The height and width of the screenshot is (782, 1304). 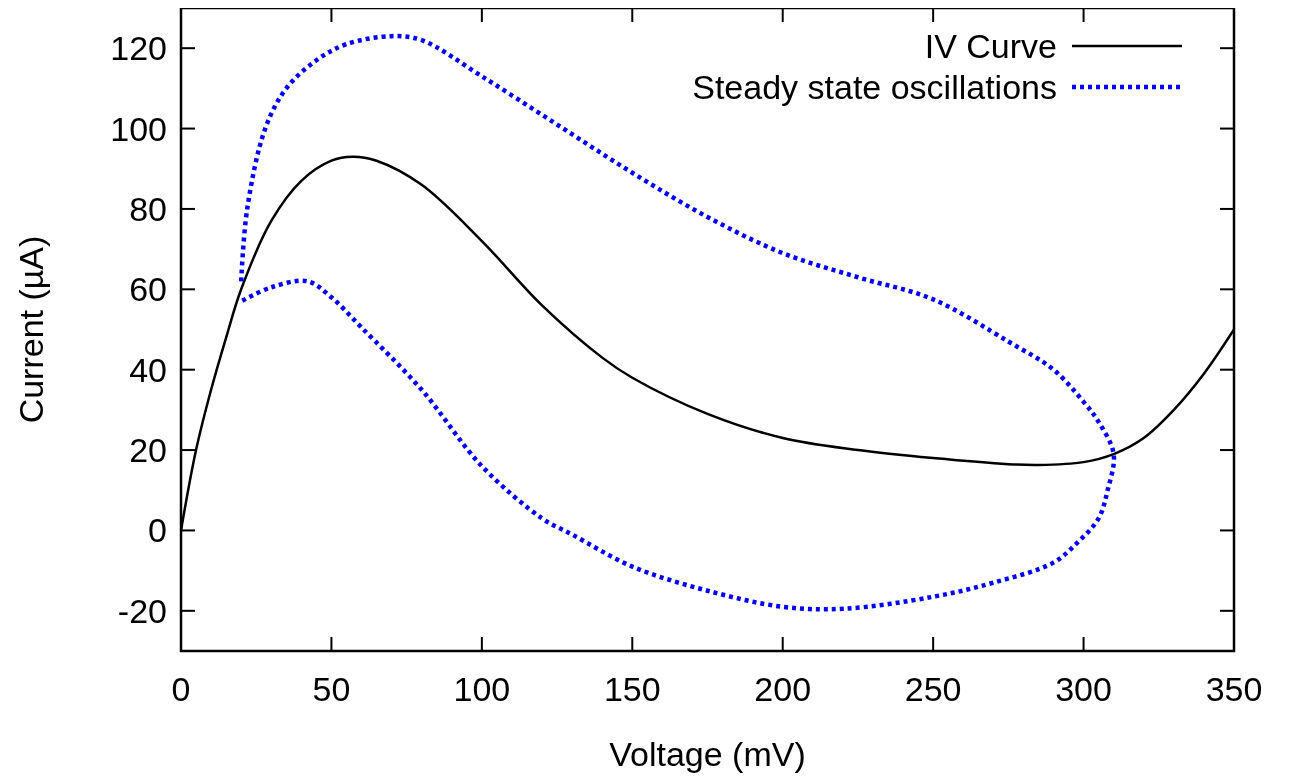 I want to click on y-tick-label: 0, so click(x=157, y=530).